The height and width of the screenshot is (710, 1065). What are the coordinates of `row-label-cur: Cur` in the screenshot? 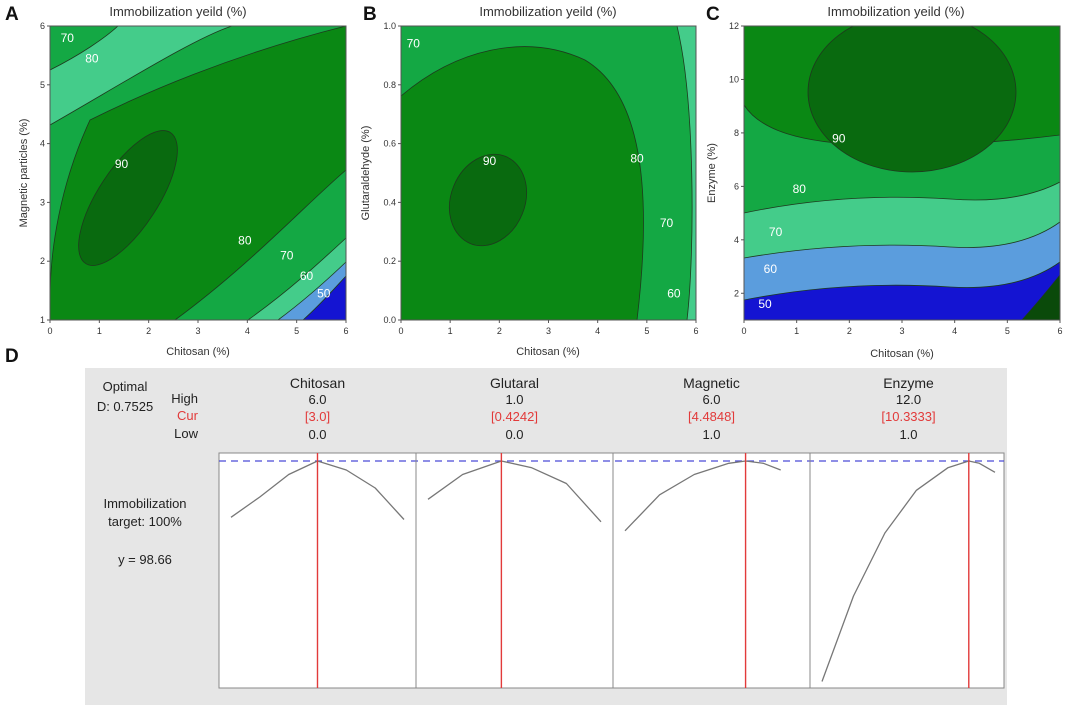 It's located at (188, 415).